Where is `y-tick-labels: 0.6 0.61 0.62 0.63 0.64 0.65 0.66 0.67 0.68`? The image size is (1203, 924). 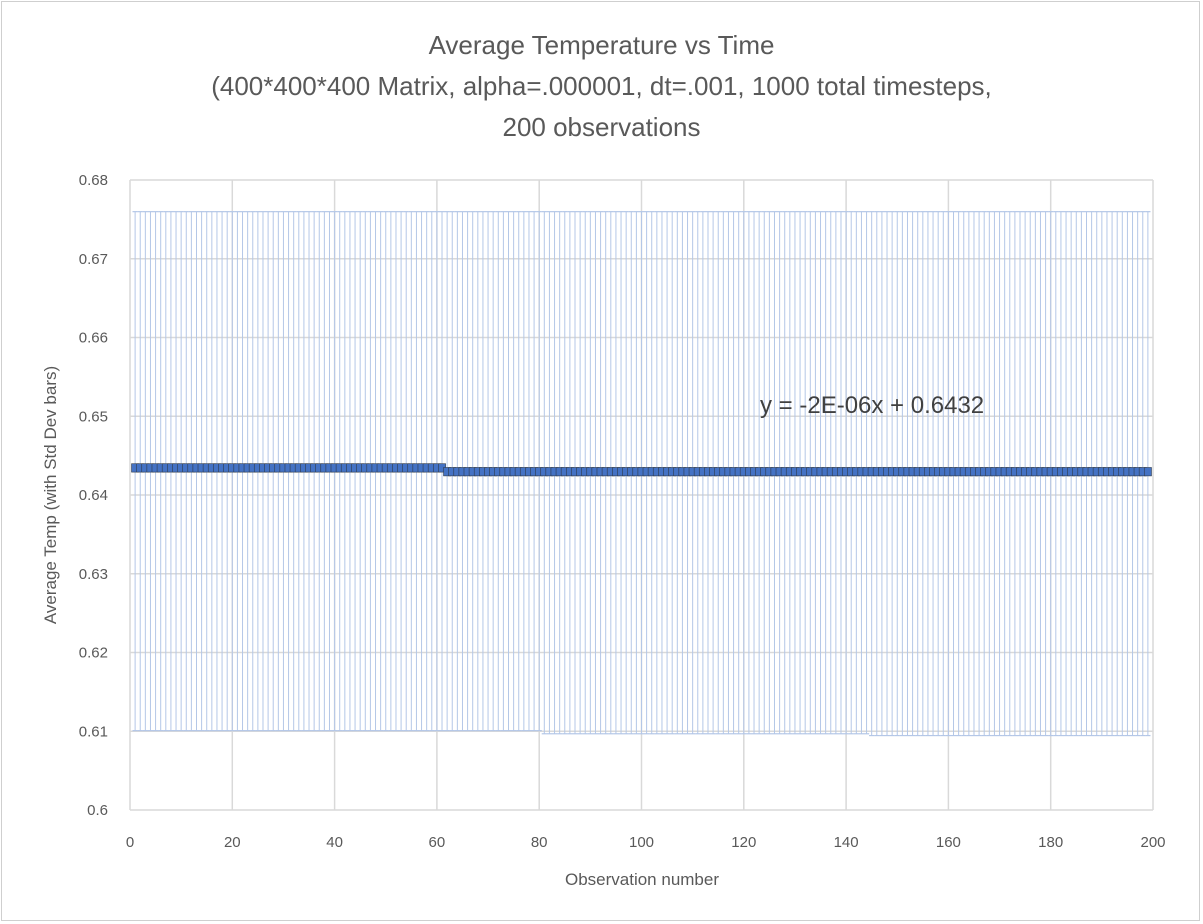 y-tick-labels: 0.6 0.61 0.62 0.63 0.64 0.65 0.66 0.67 0.68 is located at coordinates (93, 495).